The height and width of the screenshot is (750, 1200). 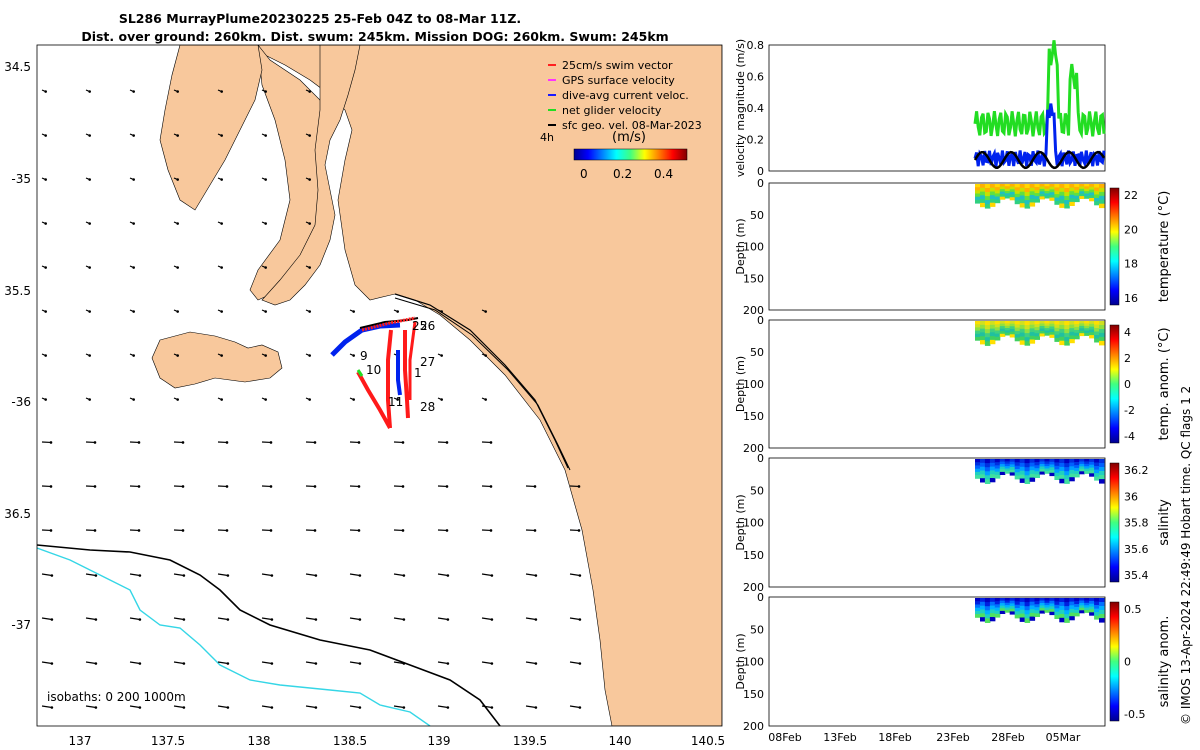 I want to click on colorbar-tick: 16, so click(x=1131, y=298).